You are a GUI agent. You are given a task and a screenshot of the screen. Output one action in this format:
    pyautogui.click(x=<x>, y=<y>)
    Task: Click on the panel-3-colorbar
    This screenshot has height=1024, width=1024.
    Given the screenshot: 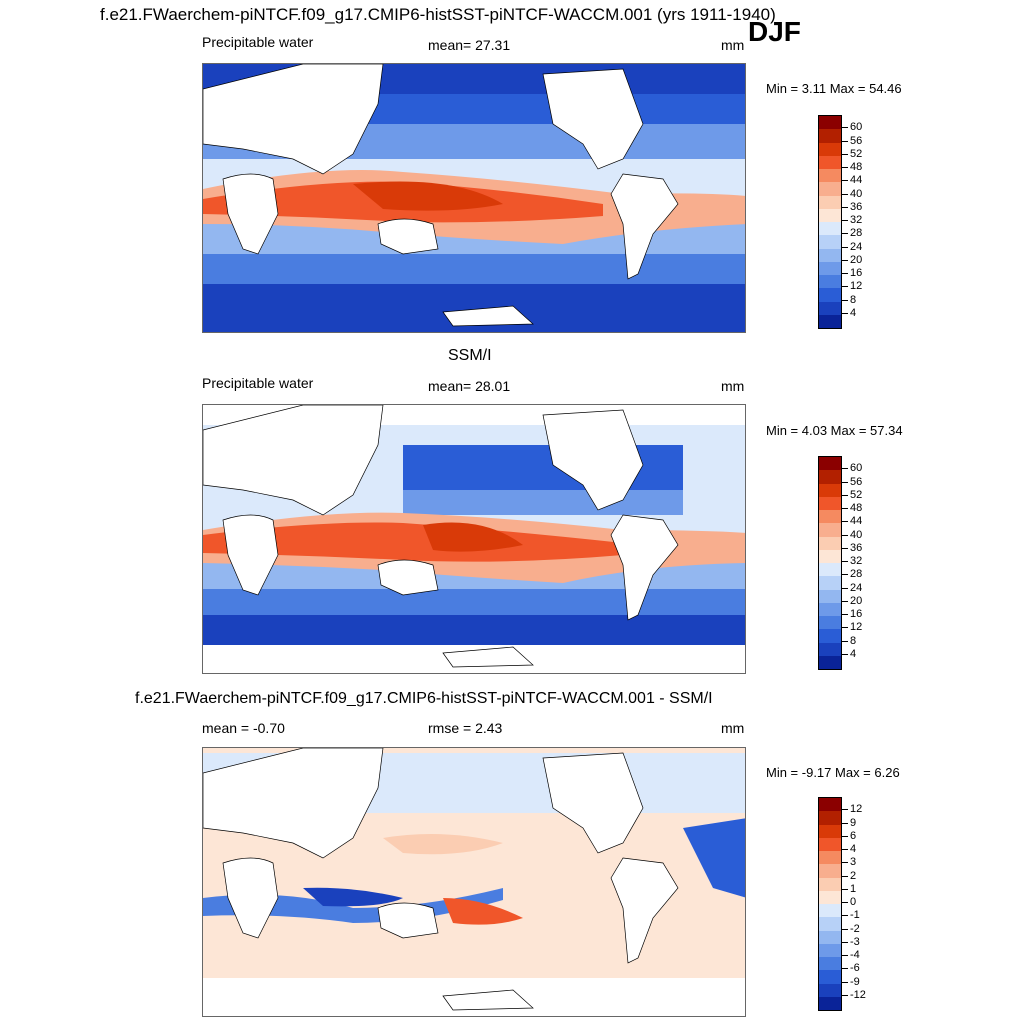 What is the action you would take?
    pyautogui.click(x=830, y=904)
    